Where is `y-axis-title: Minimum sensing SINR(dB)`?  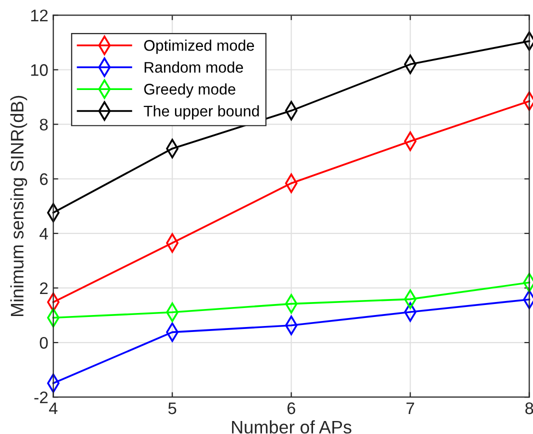 y-axis-title: Minimum sensing SINR(dB) is located at coordinates (19, 206).